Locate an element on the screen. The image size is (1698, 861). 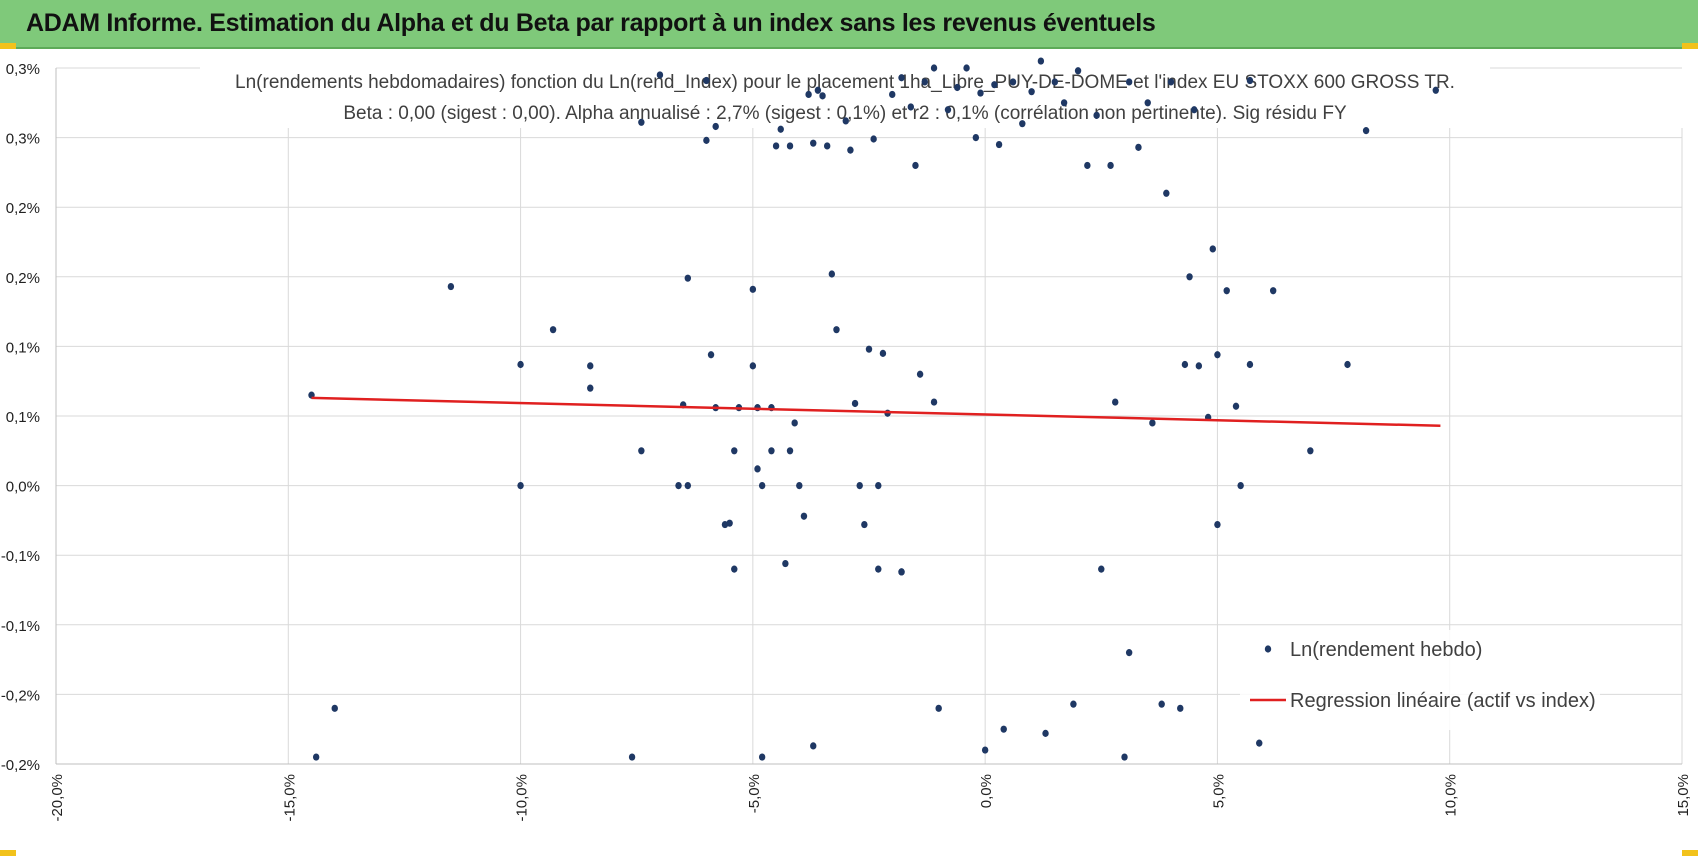
corner-marker-top-right is located at coordinates (1690, 46).